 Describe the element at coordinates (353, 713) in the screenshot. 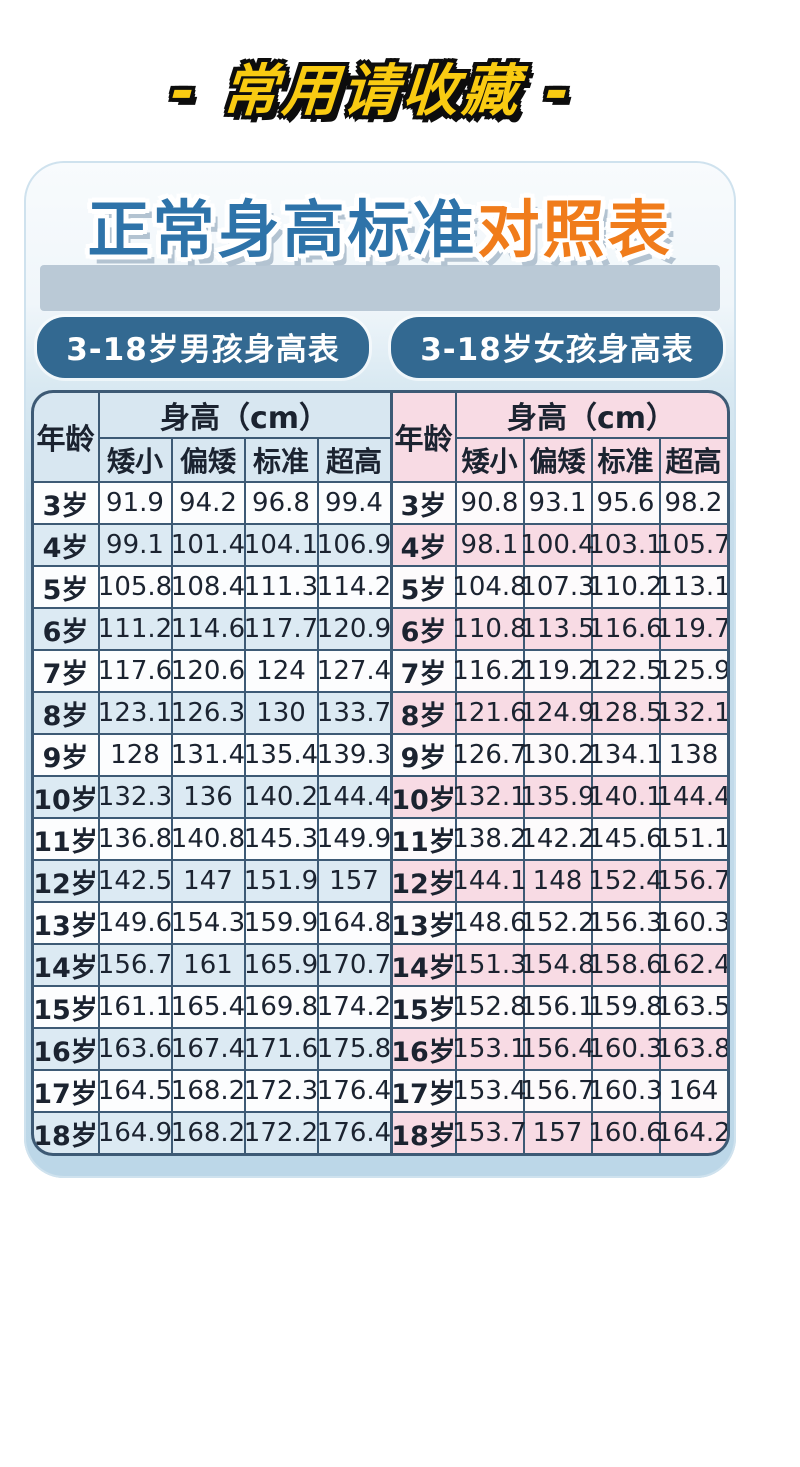

I see `height-value-cell: 133.7` at that location.